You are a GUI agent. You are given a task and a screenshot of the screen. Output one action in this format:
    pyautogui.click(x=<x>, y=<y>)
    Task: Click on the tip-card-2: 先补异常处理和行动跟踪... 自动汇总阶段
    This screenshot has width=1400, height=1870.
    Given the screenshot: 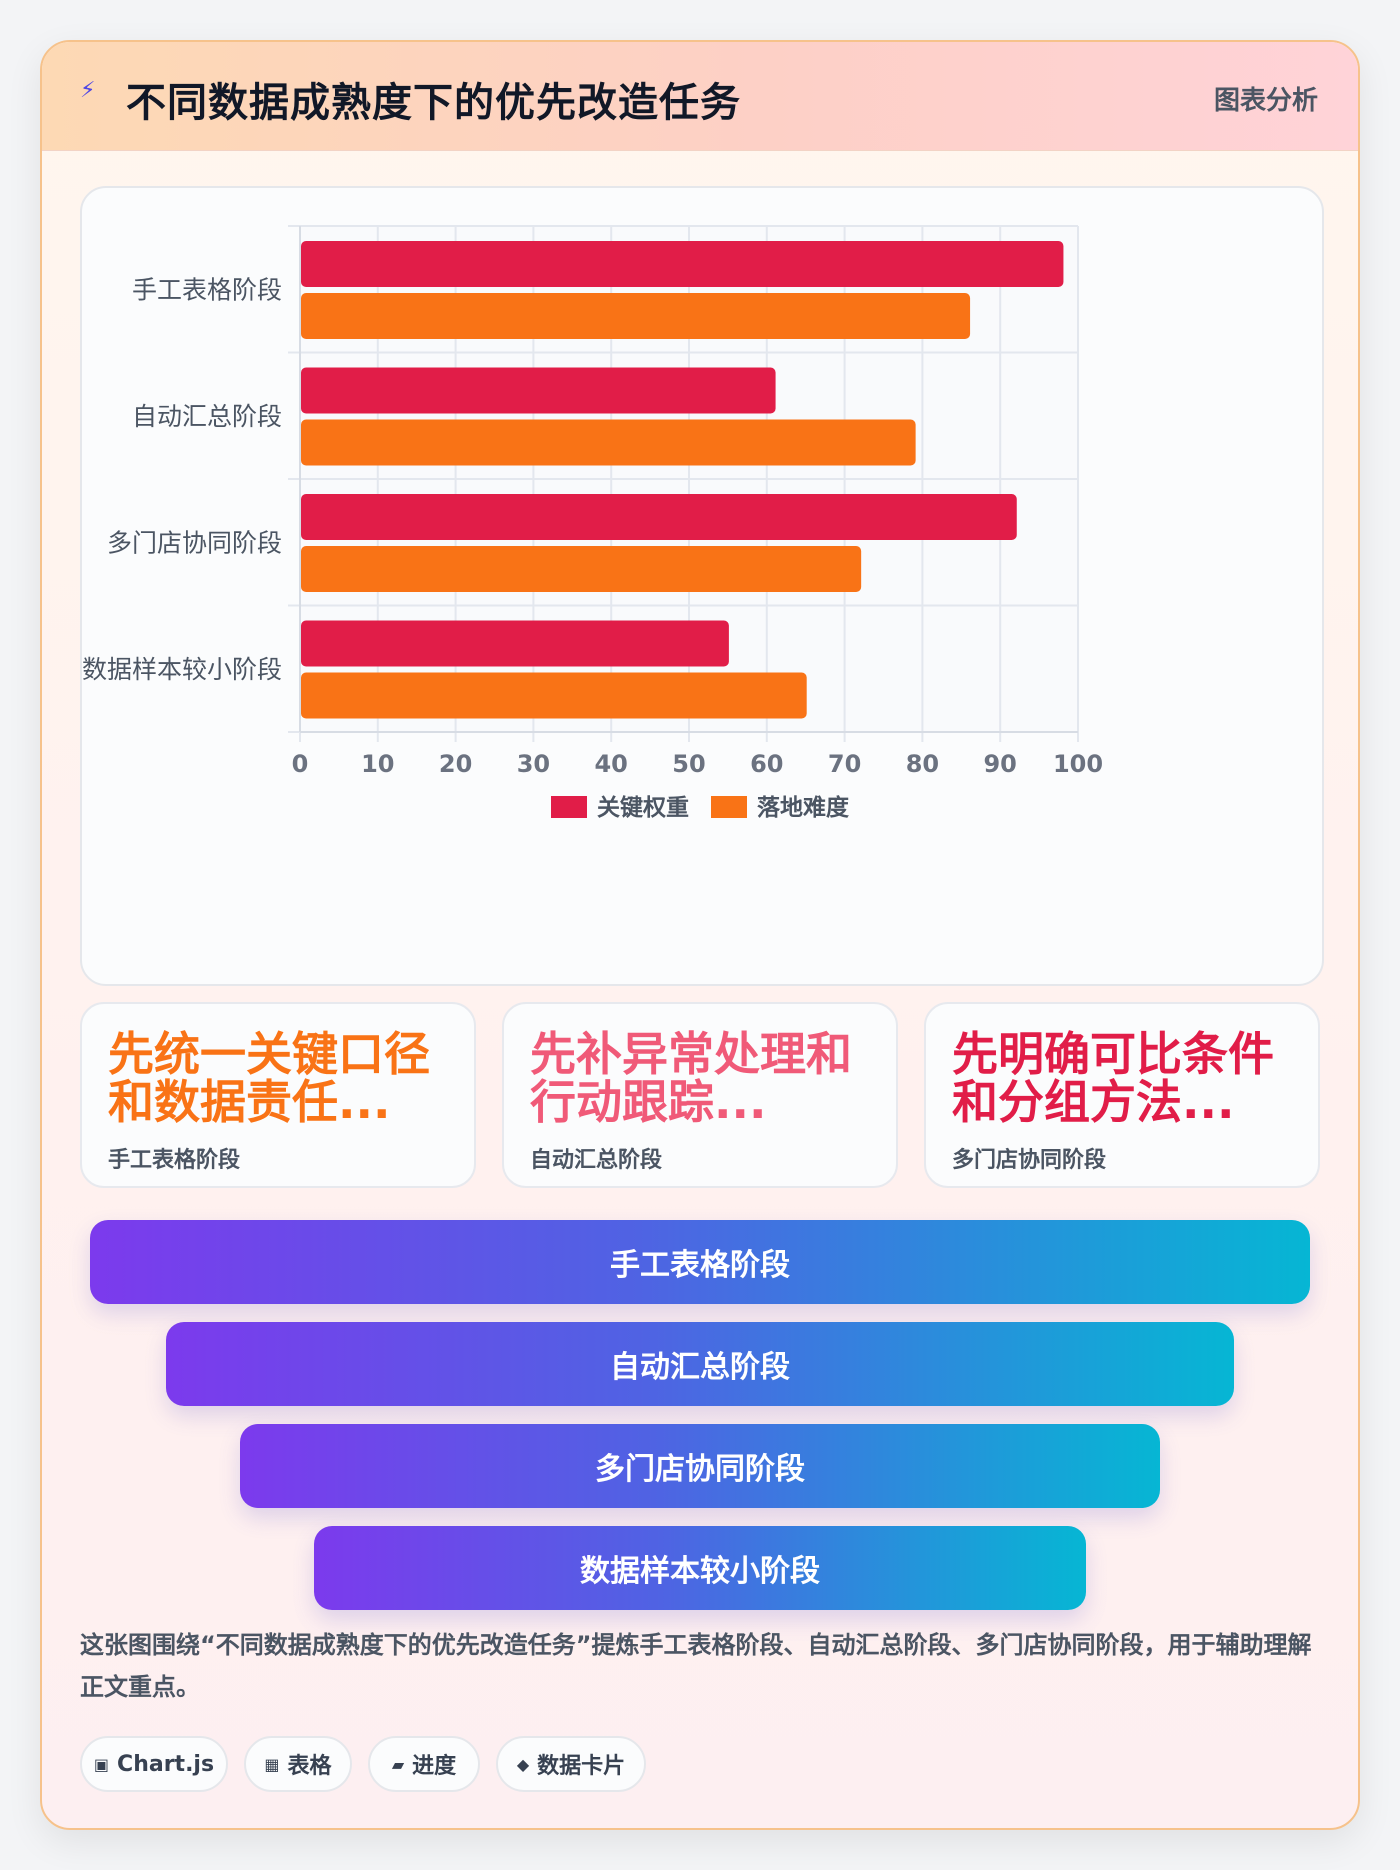 What is the action you would take?
    pyautogui.click(x=700, y=1095)
    